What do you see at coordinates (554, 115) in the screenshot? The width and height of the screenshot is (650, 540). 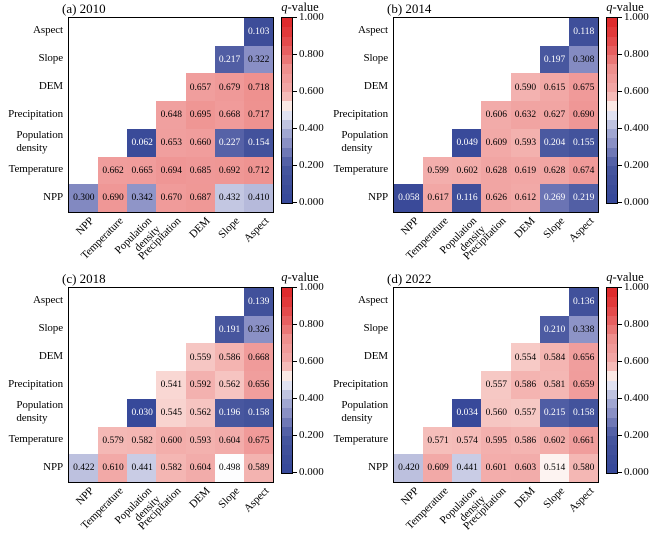 I see `heatmap-cell: 0.627` at bounding box center [554, 115].